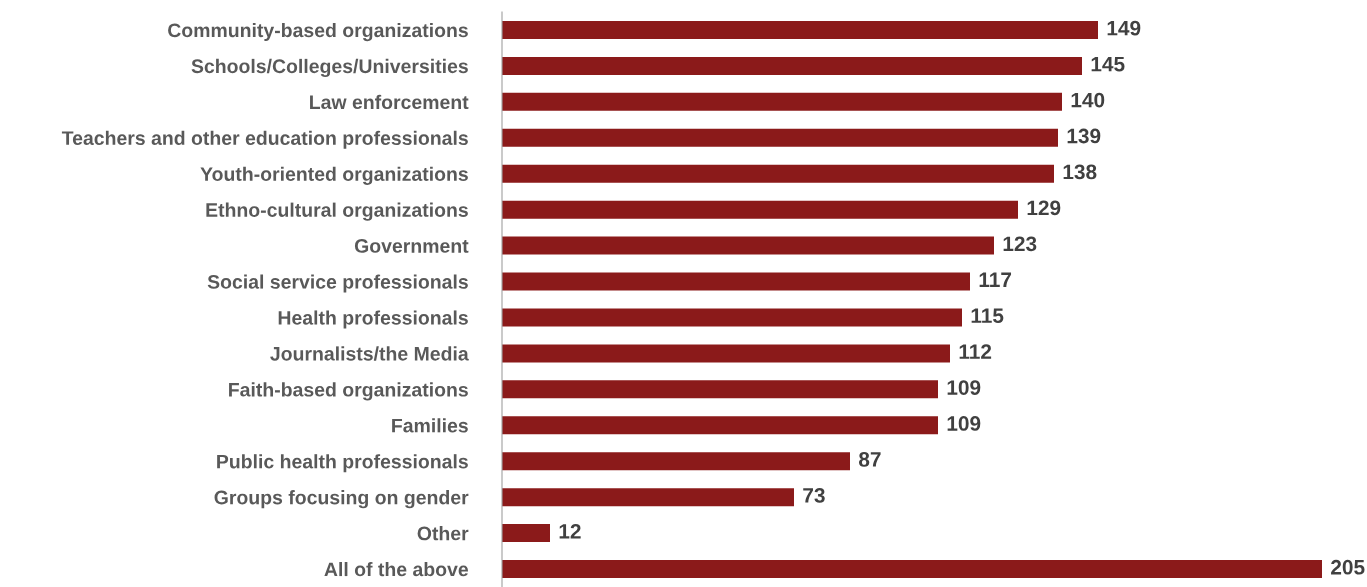 Image resolution: width=1367 pixels, height=587 pixels. Describe the element at coordinates (430, 425) in the screenshot. I see `y-tick-label: Families` at that location.